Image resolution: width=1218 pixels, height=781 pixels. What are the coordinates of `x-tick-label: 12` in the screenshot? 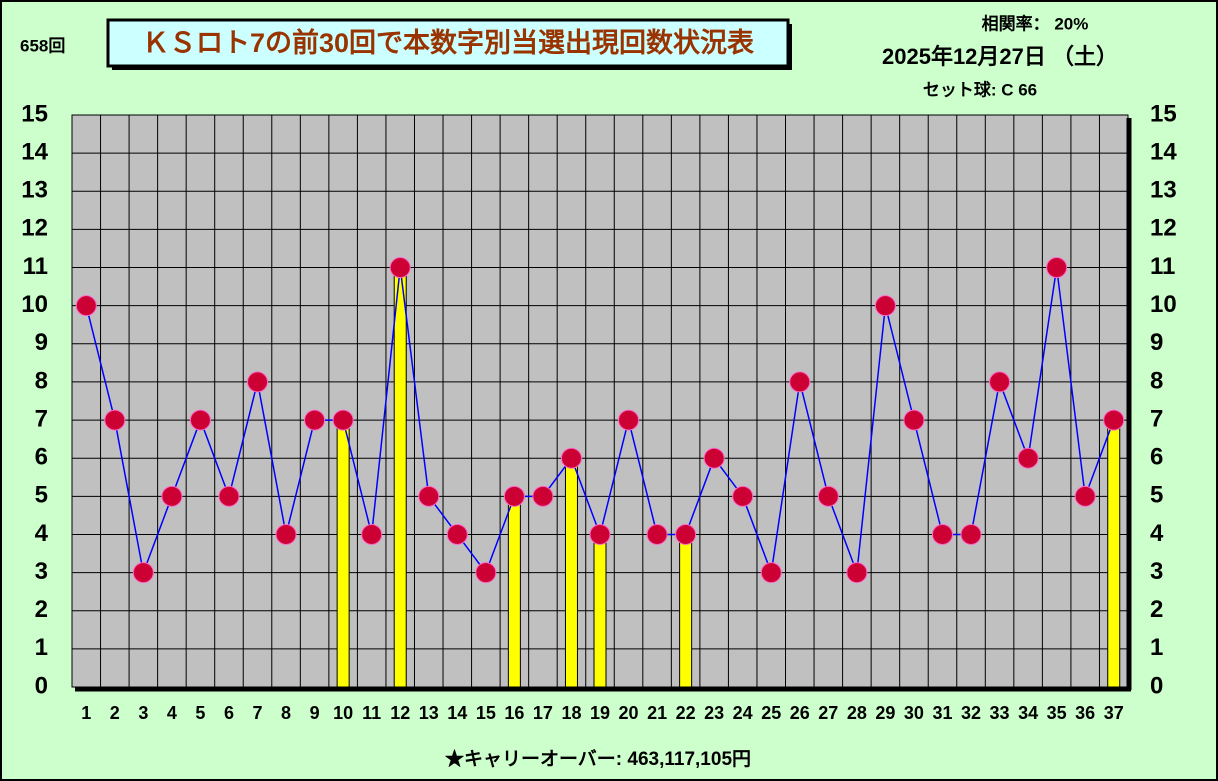 It's located at (400, 713).